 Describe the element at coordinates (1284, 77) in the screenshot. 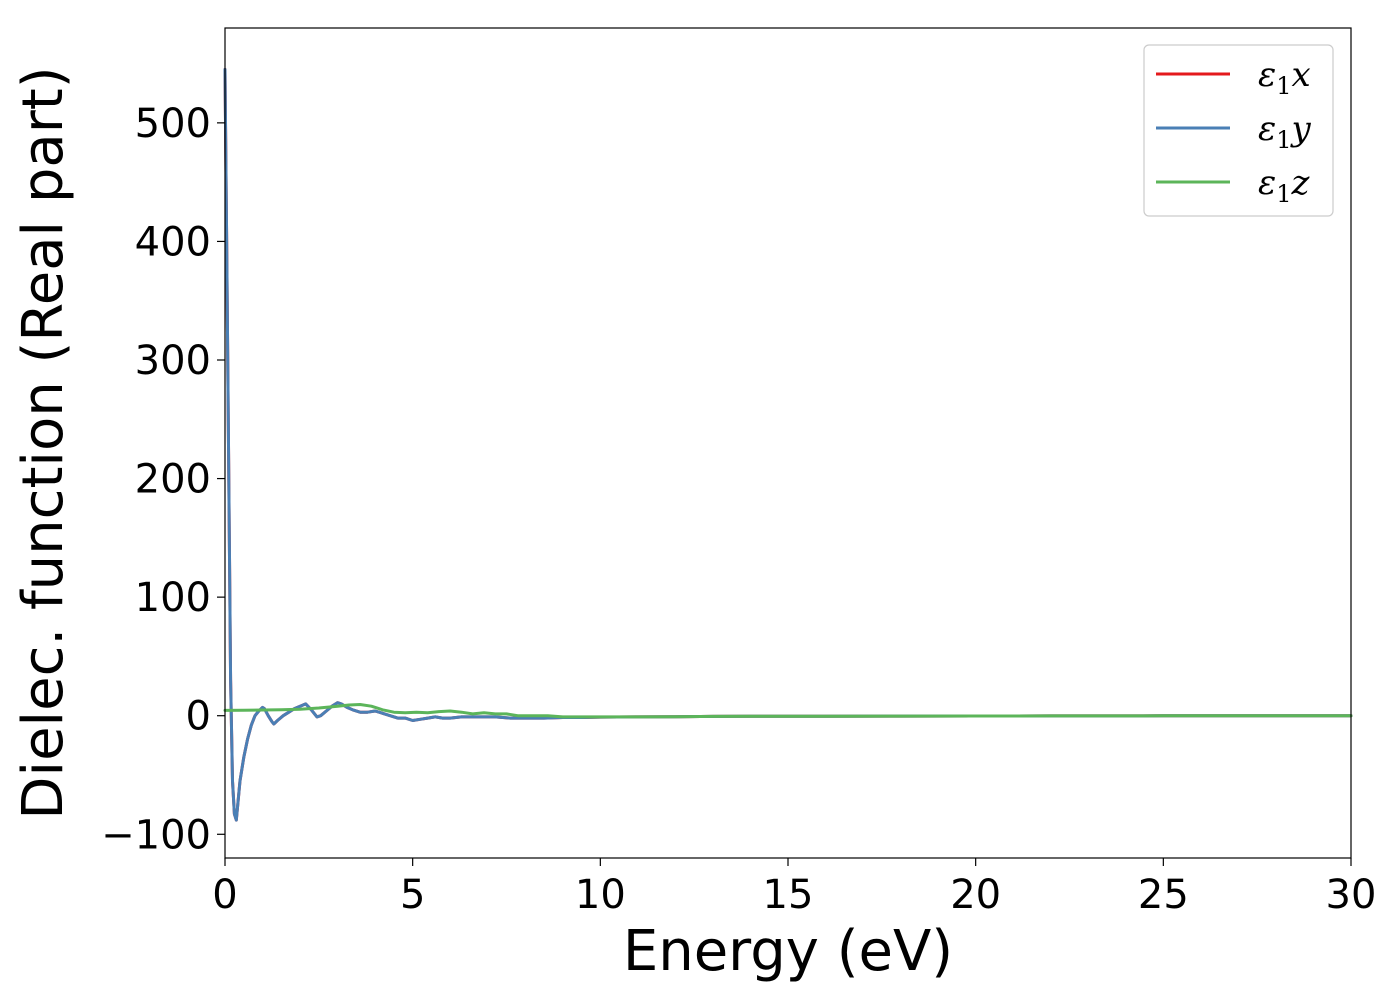

I see `legend-label-x: ε1x` at that location.